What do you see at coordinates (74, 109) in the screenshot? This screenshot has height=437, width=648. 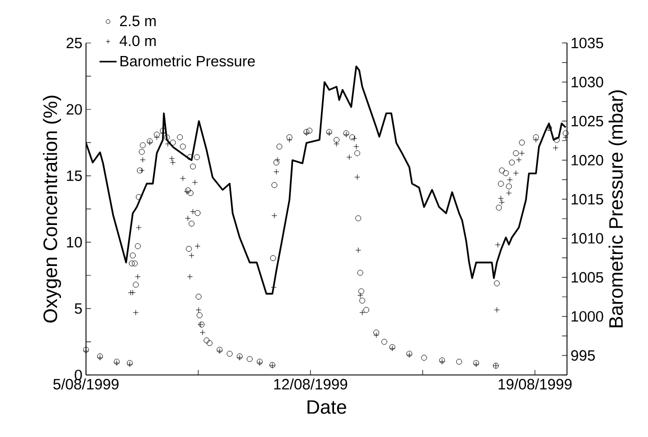 I see `y-tick-label: 20` at bounding box center [74, 109].